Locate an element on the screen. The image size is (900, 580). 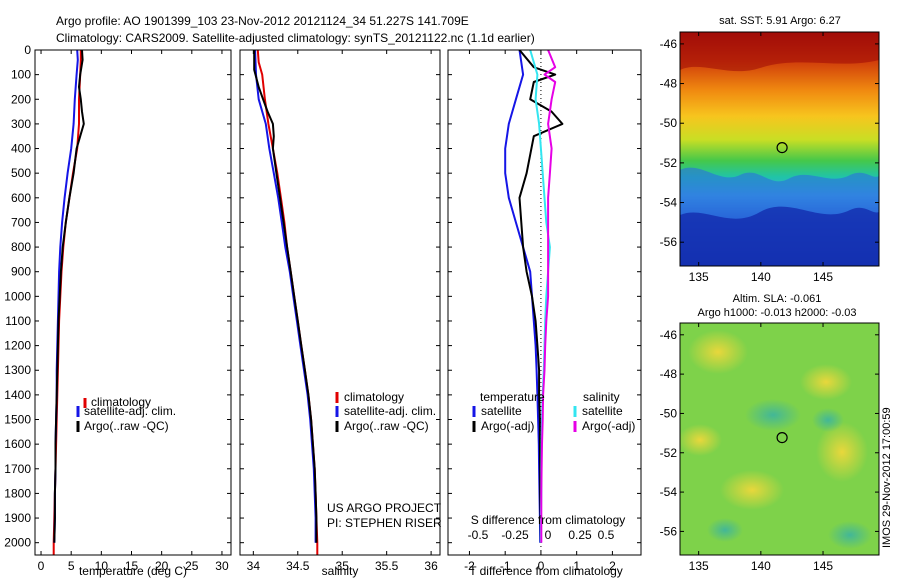
depth-tick-label: 600 is located at coordinates (21, 198).